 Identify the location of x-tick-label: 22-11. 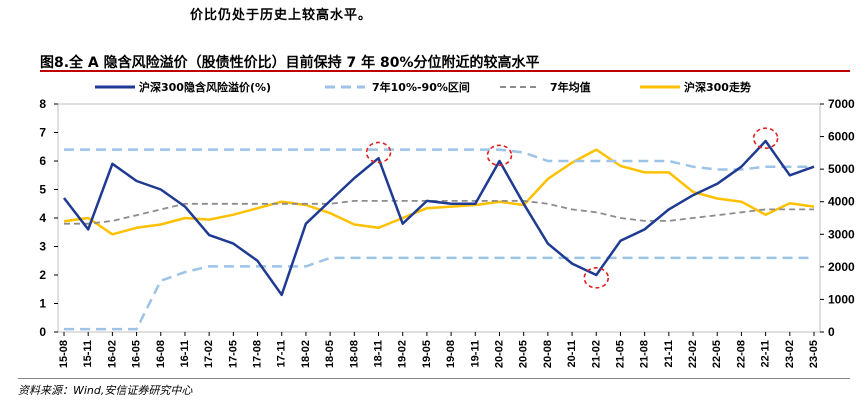
(766, 354).